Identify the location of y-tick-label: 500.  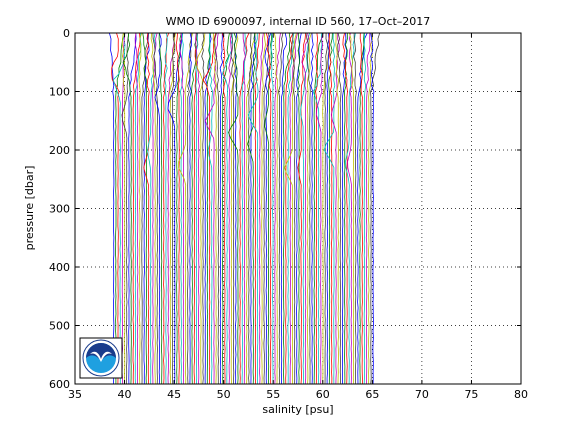
(59, 326).